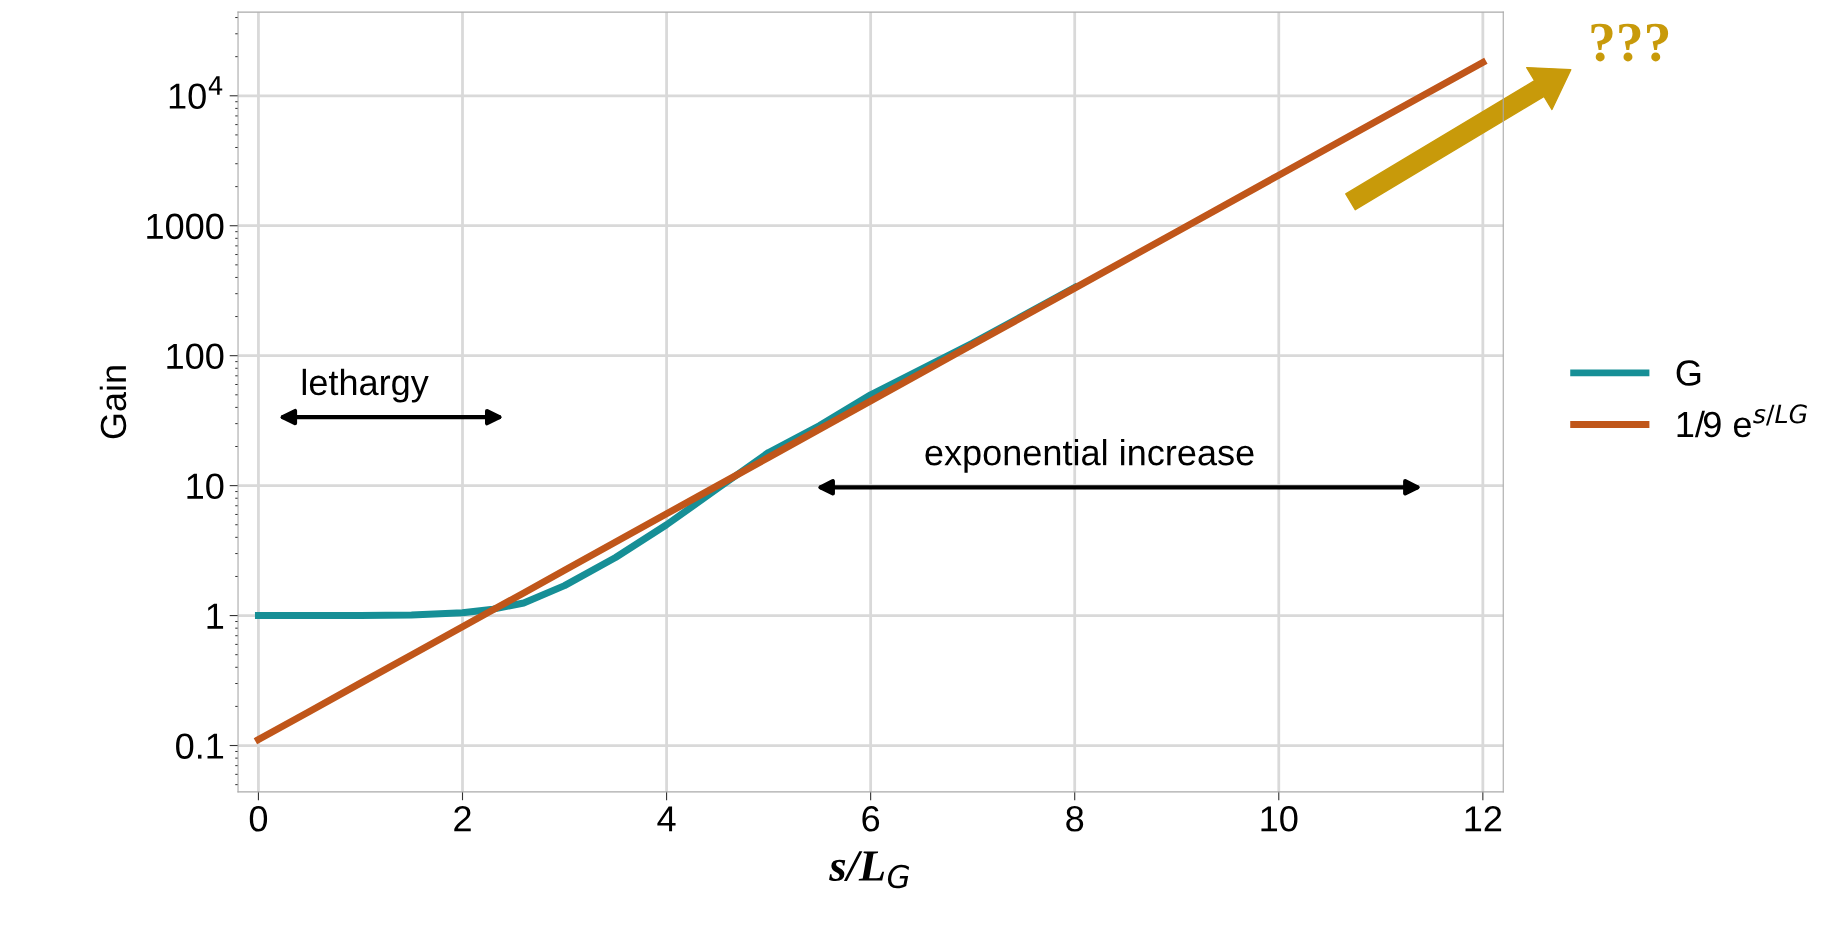 The height and width of the screenshot is (936, 1831). I want to click on x-tick-label: 8, so click(1075, 819).